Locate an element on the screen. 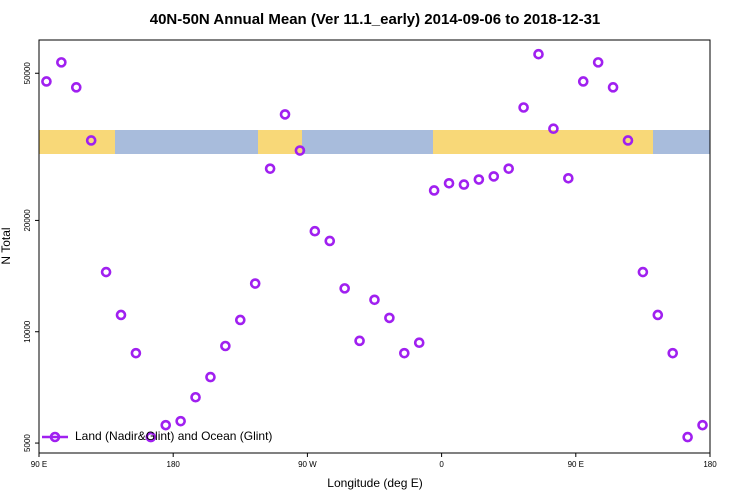 This screenshot has width=750, height=500. legend-label: Land (Nadir&Glint) and Ocean (Glint) is located at coordinates (173, 436).